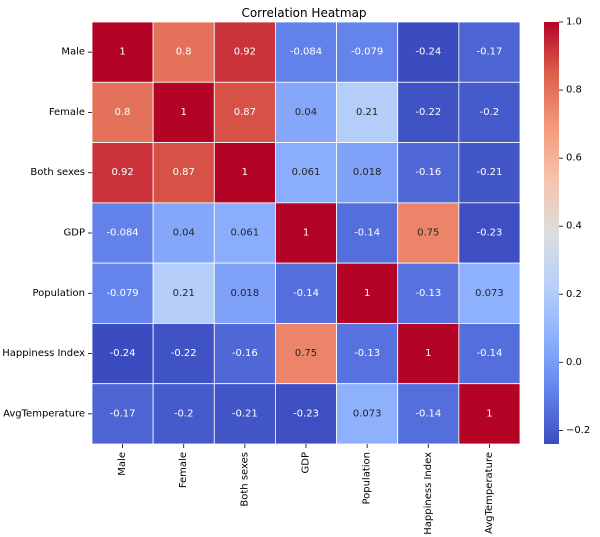 The image size is (600, 537). I want to click on cell-value-label-3-1: 0.04, so click(184, 233).